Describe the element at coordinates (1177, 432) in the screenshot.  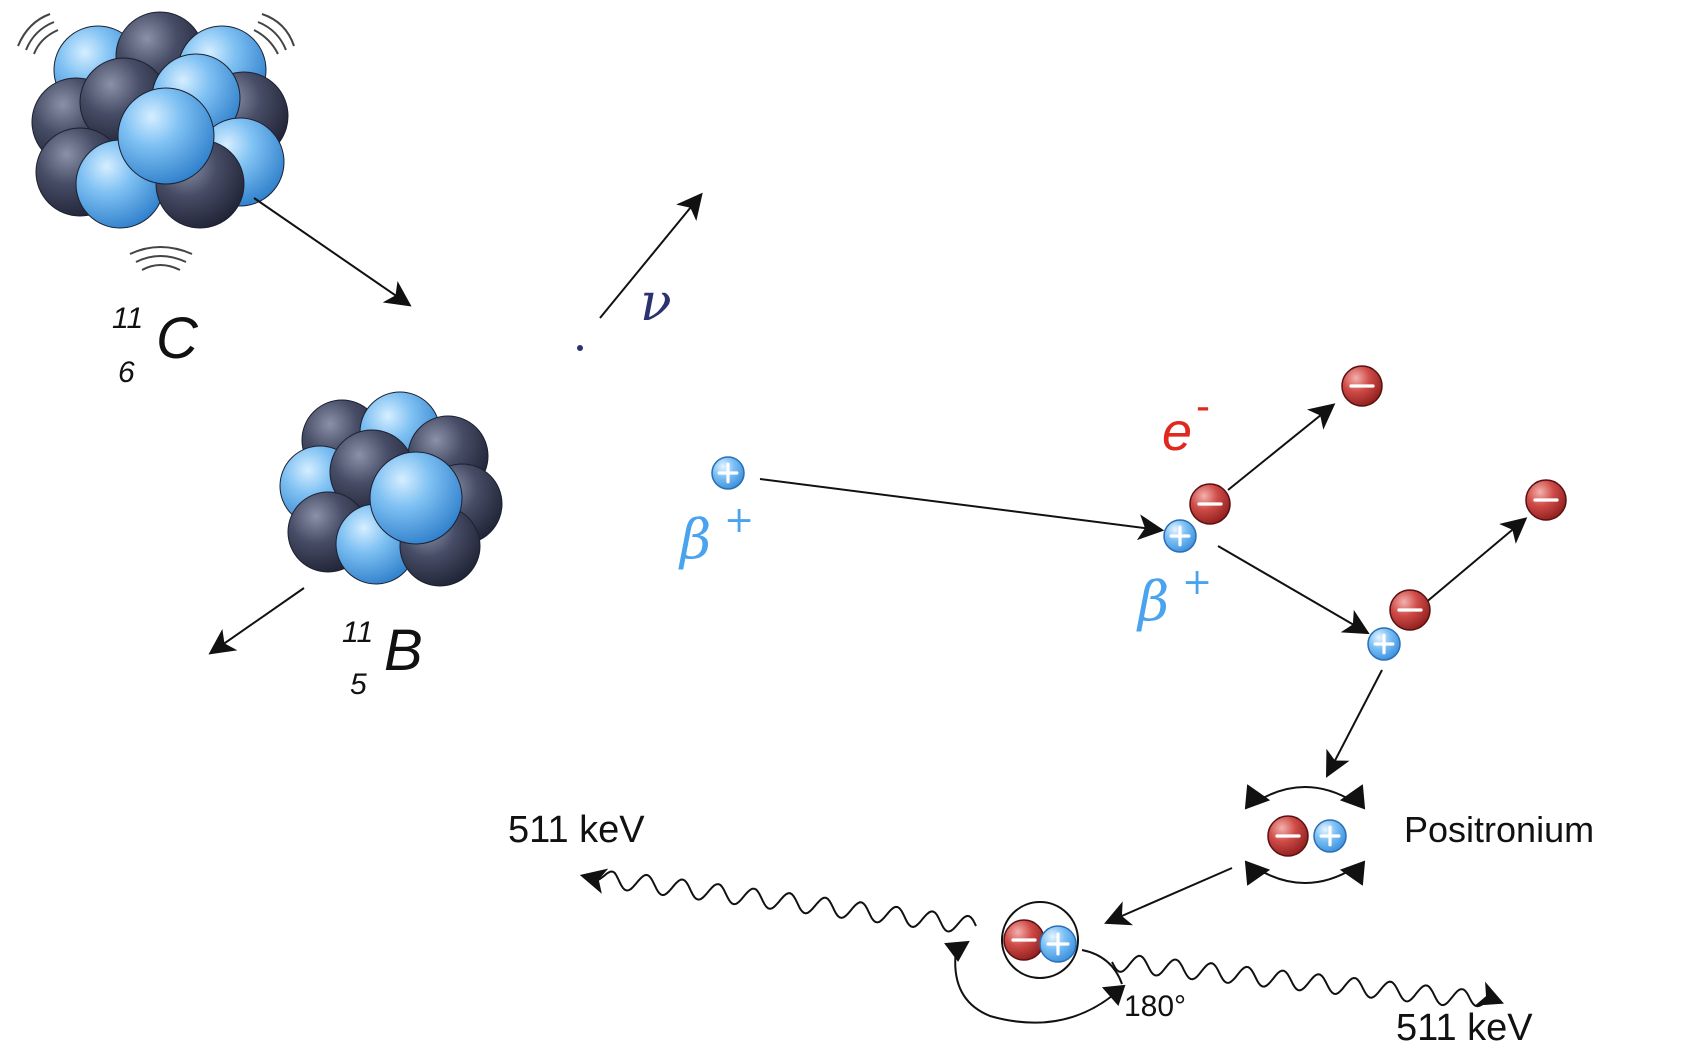
I see `electron-label: e` at that location.